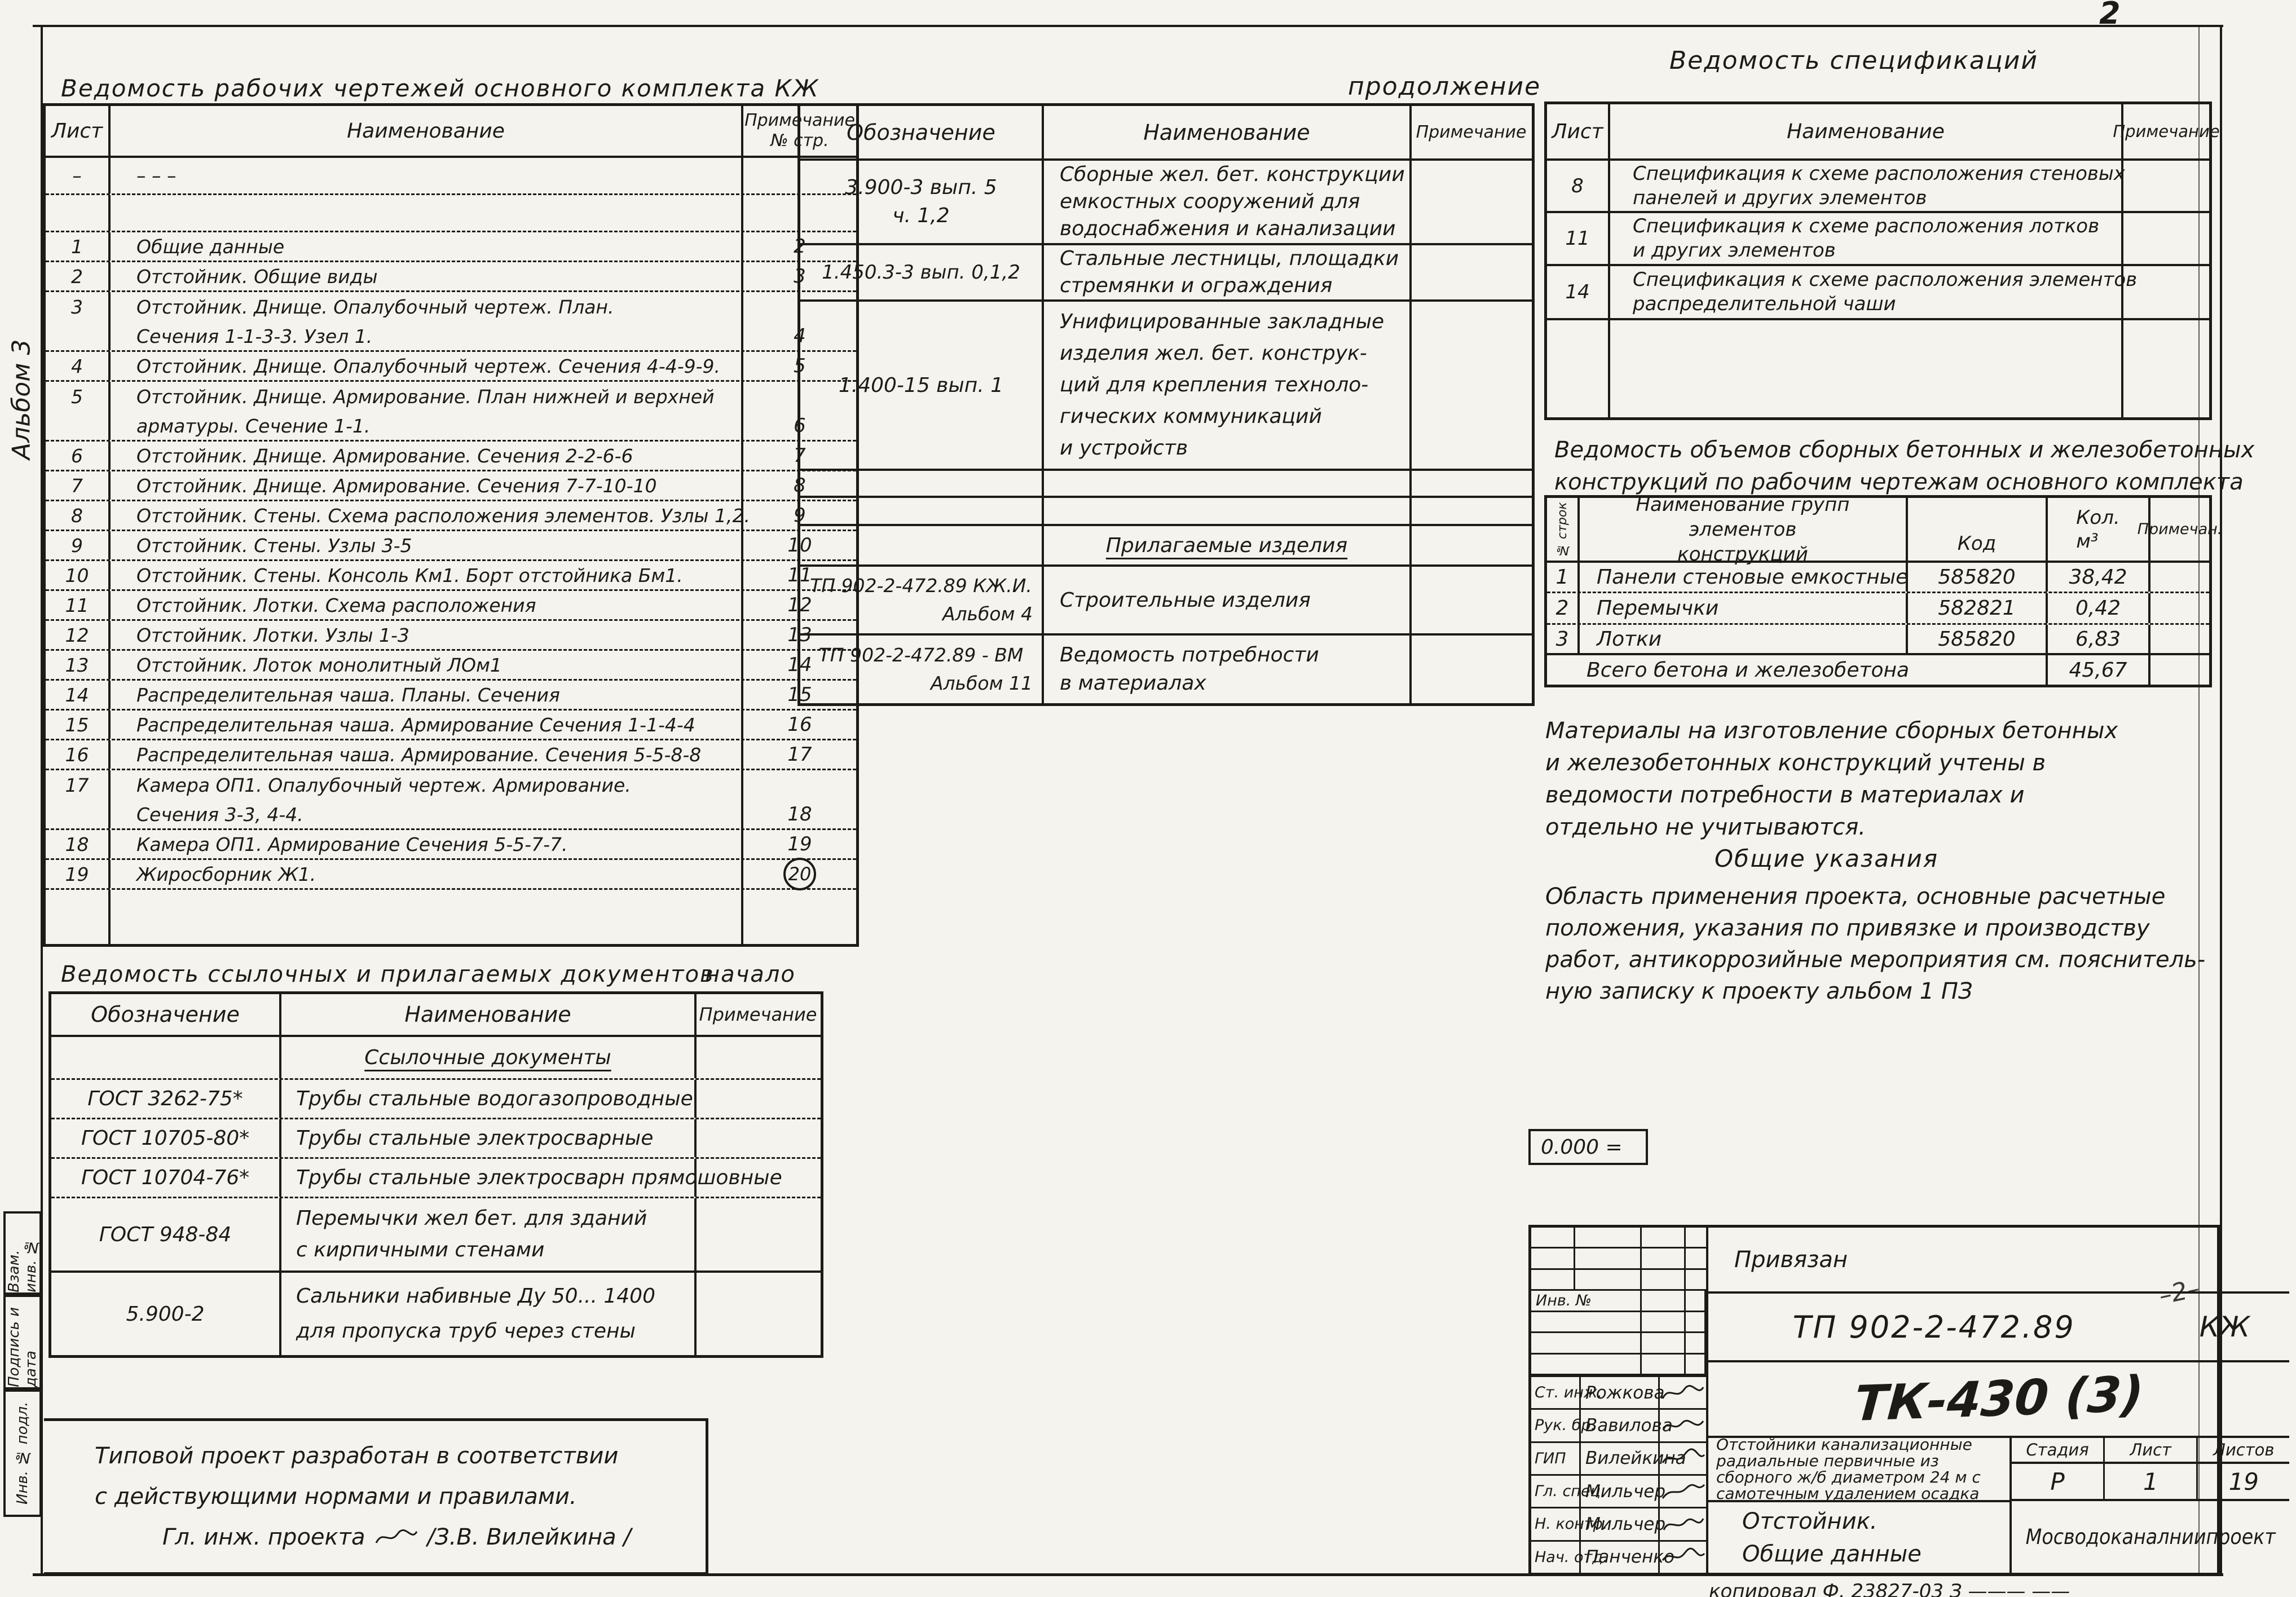  I want to click on name-line: в материалах, so click(1133, 683).